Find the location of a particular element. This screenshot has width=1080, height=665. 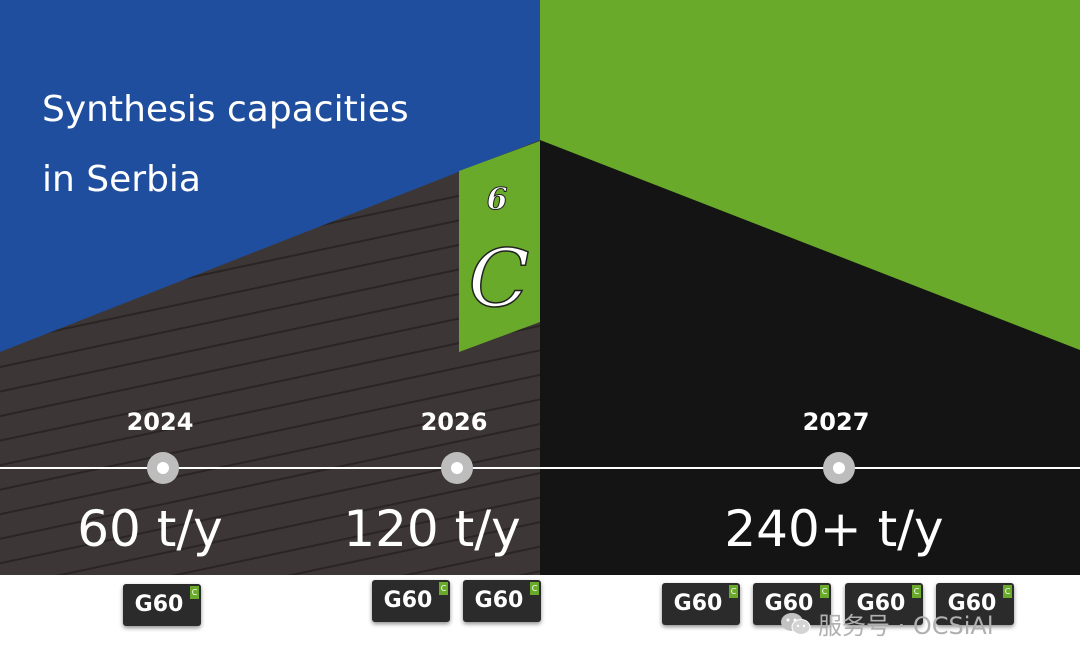

capacity-2026: 120 t/y is located at coordinates (432, 529).